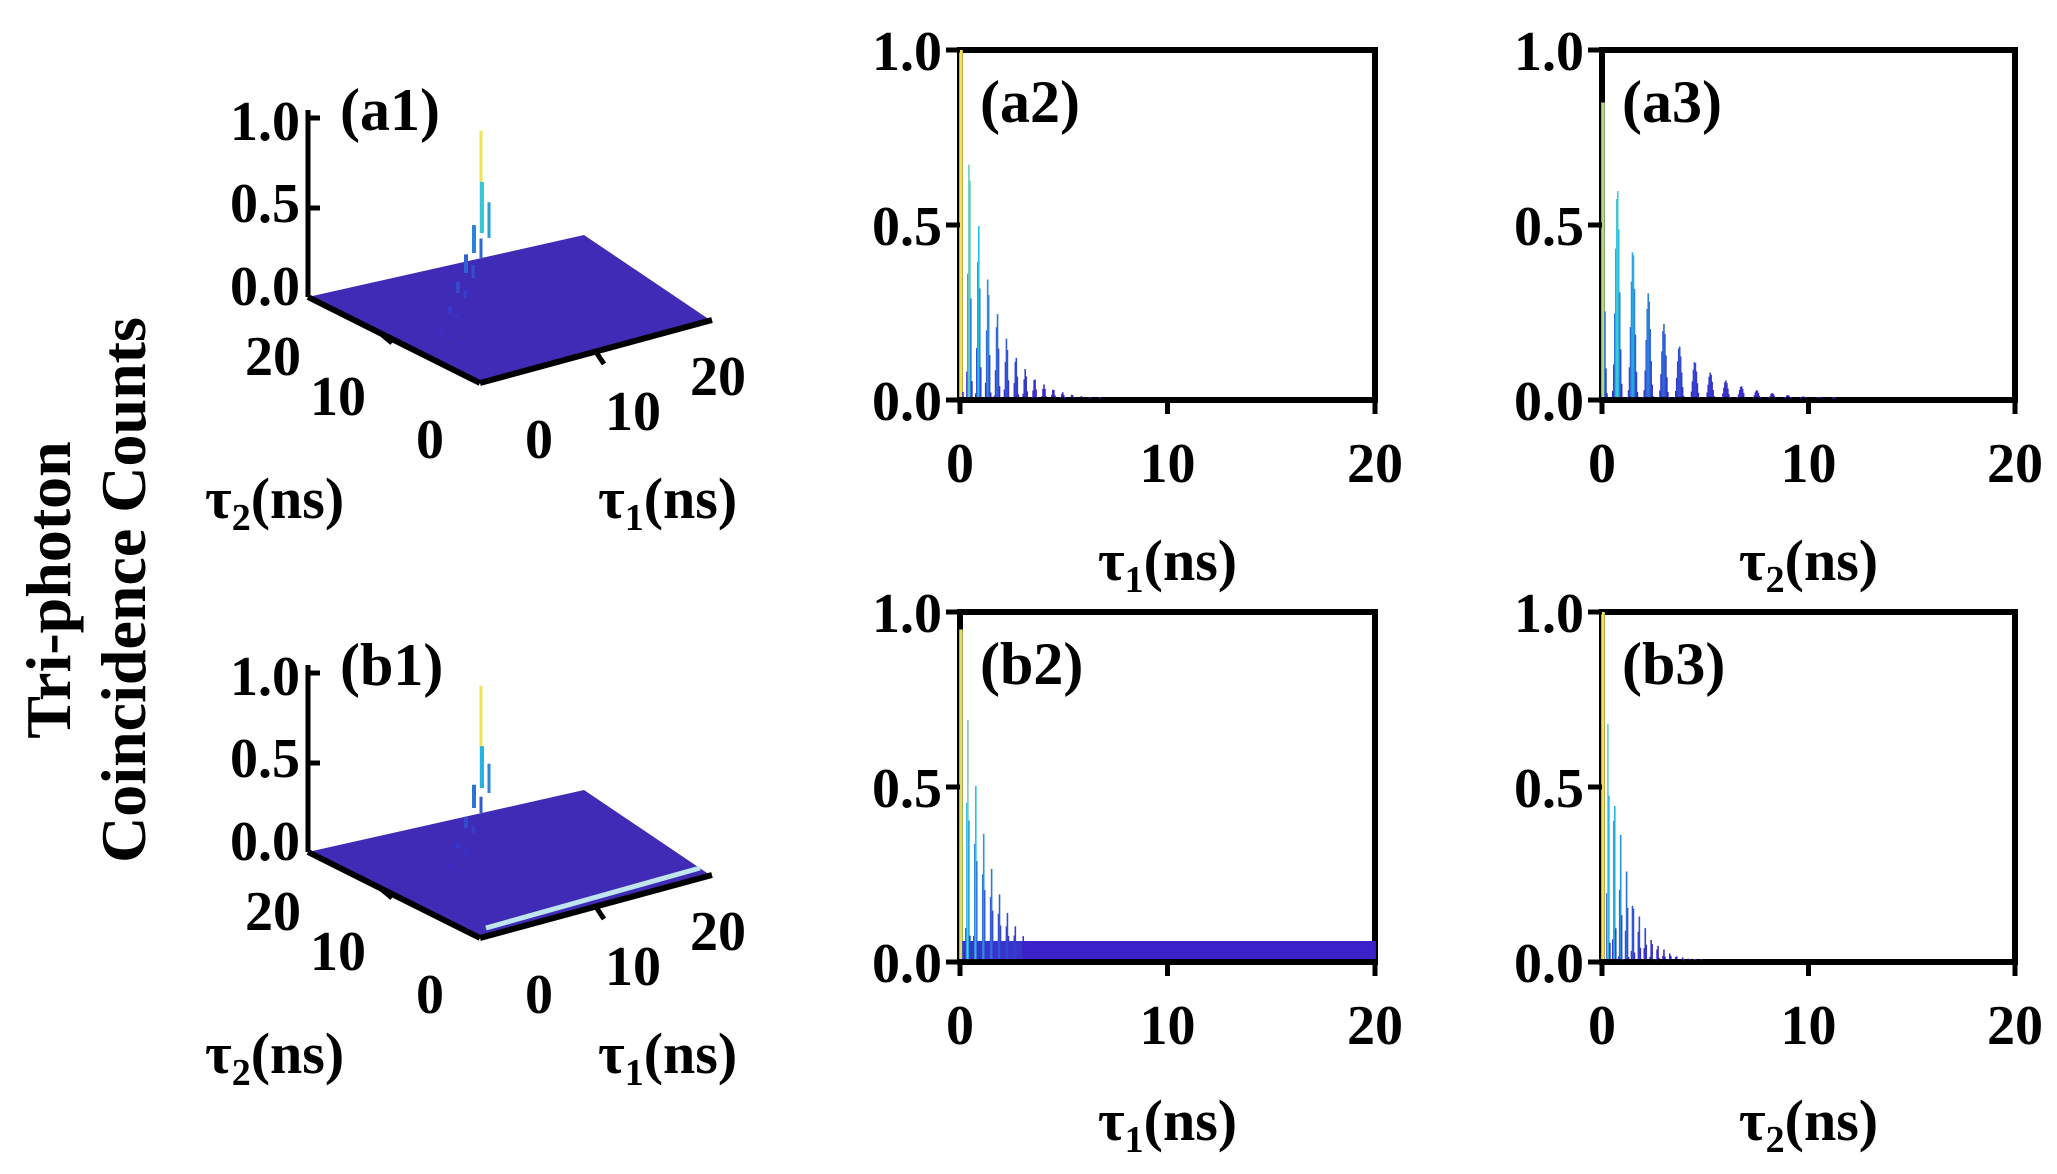 Image resolution: width=2057 pixels, height=1174 pixels. What do you see at coordinates (1030, 102) in the screenshot?
I see `panel-label: (a2)` at bounding box center [1030, 102].